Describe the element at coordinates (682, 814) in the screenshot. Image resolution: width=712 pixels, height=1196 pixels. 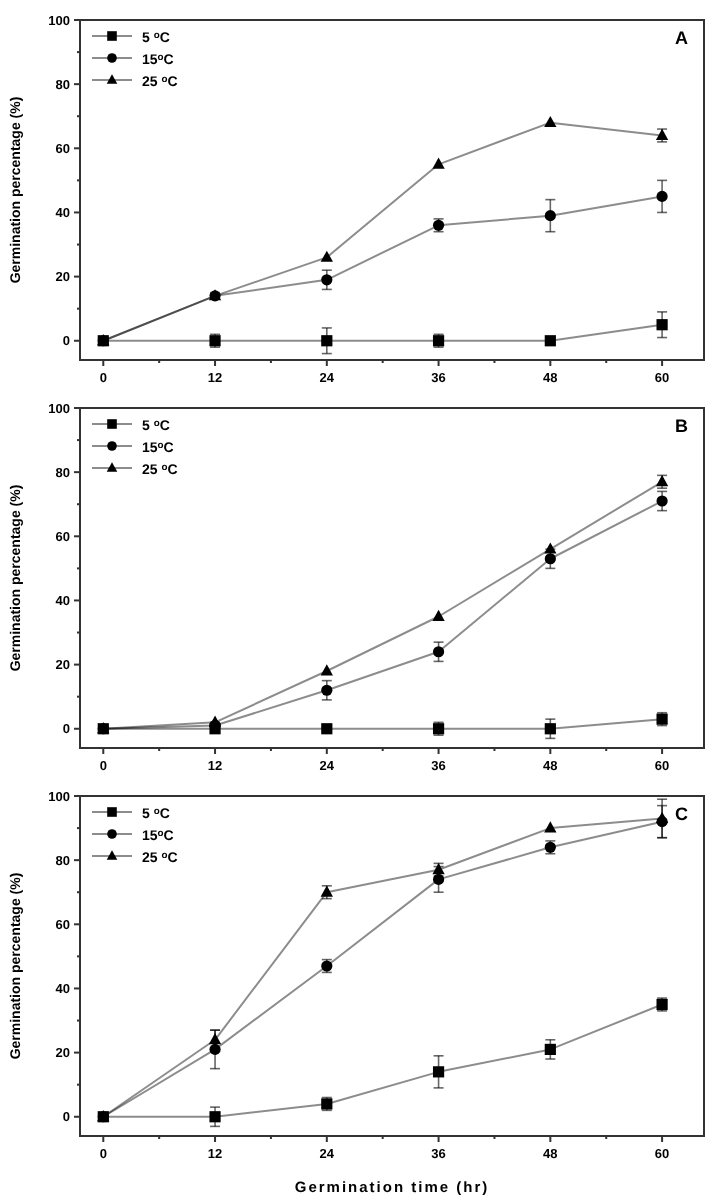
I see `chart-title: C` at that location.